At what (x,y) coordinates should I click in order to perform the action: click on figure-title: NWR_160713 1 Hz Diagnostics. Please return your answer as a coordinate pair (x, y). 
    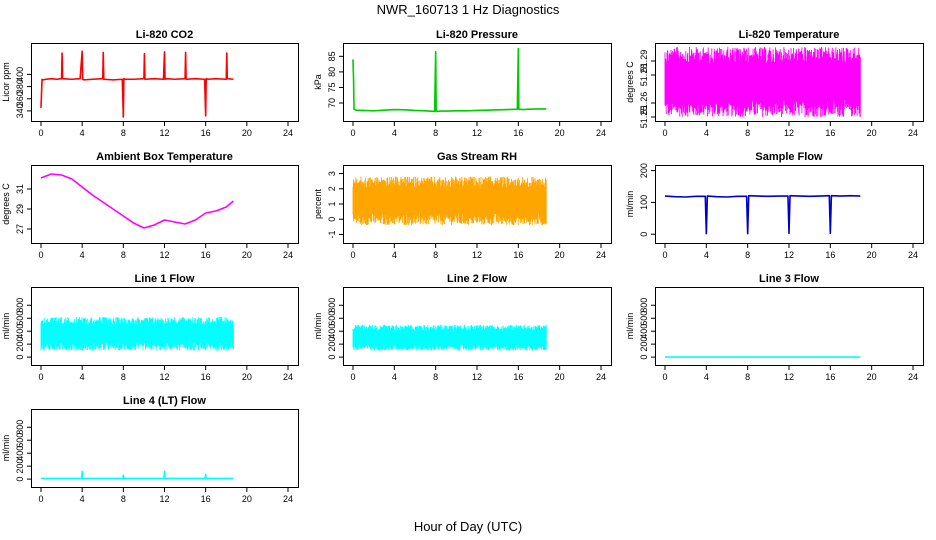
    Looking at the image, I should click on (468, 9).